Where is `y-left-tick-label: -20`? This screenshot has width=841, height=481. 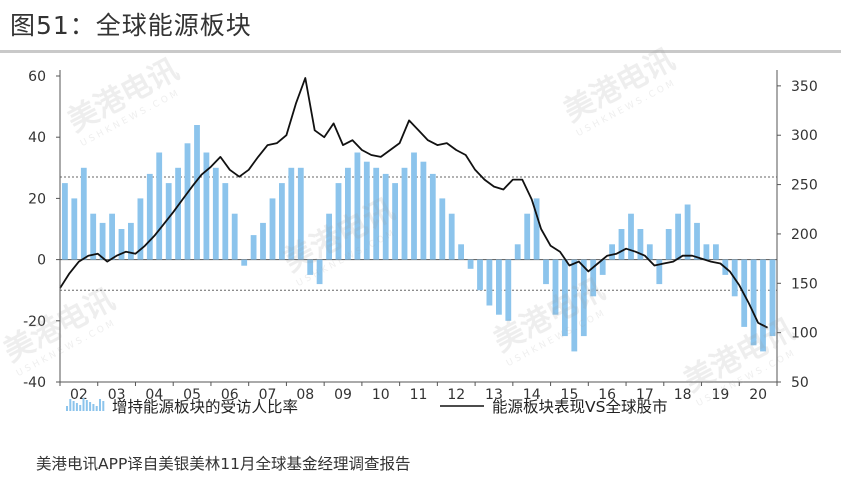
y-left-tick-label: -20 is located at coordinates (34, 322).